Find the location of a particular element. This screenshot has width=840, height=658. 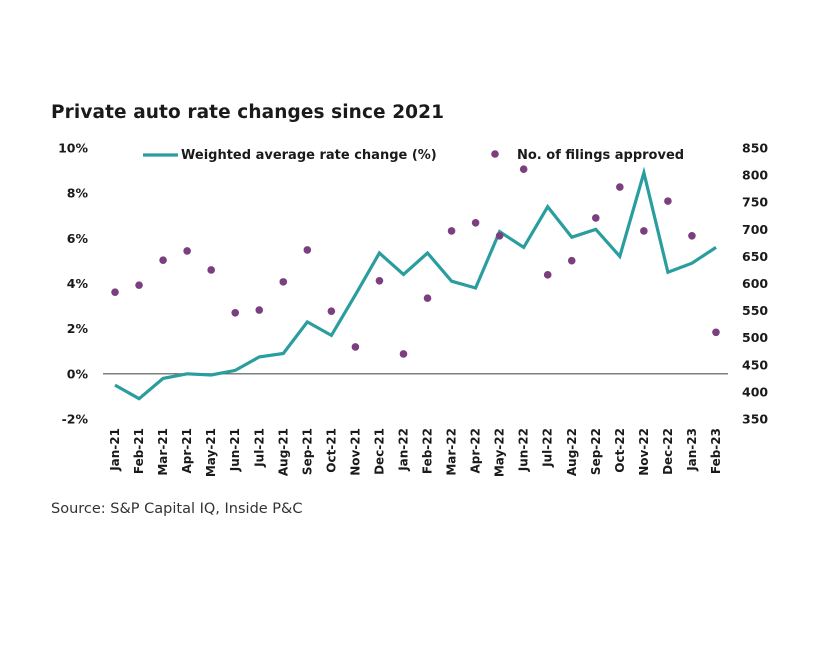

left-tick-label: 0% is located at coordinates (78, 373).